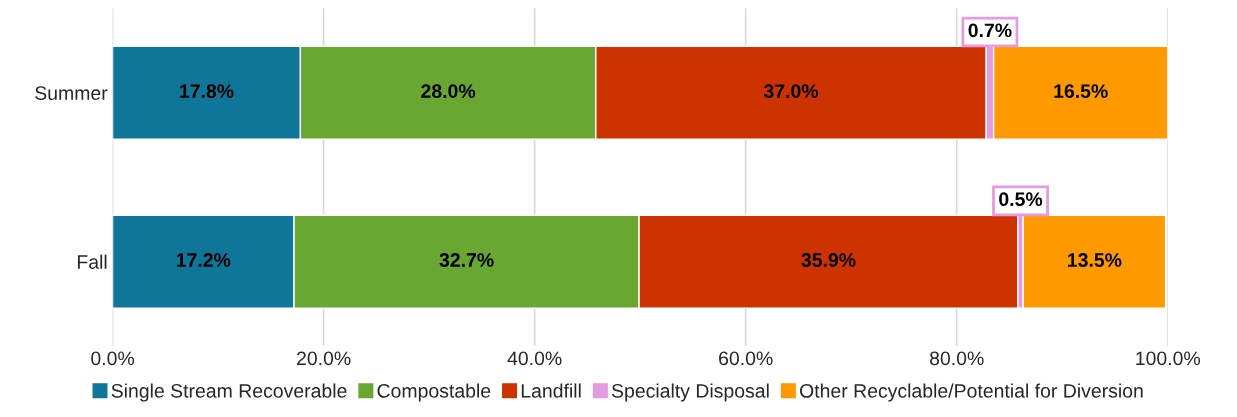 The width and height of the screenshot is (1237, 417). I want to click on legend-label: Other Recyclable/Potential for Diversion, so click(971, 392).